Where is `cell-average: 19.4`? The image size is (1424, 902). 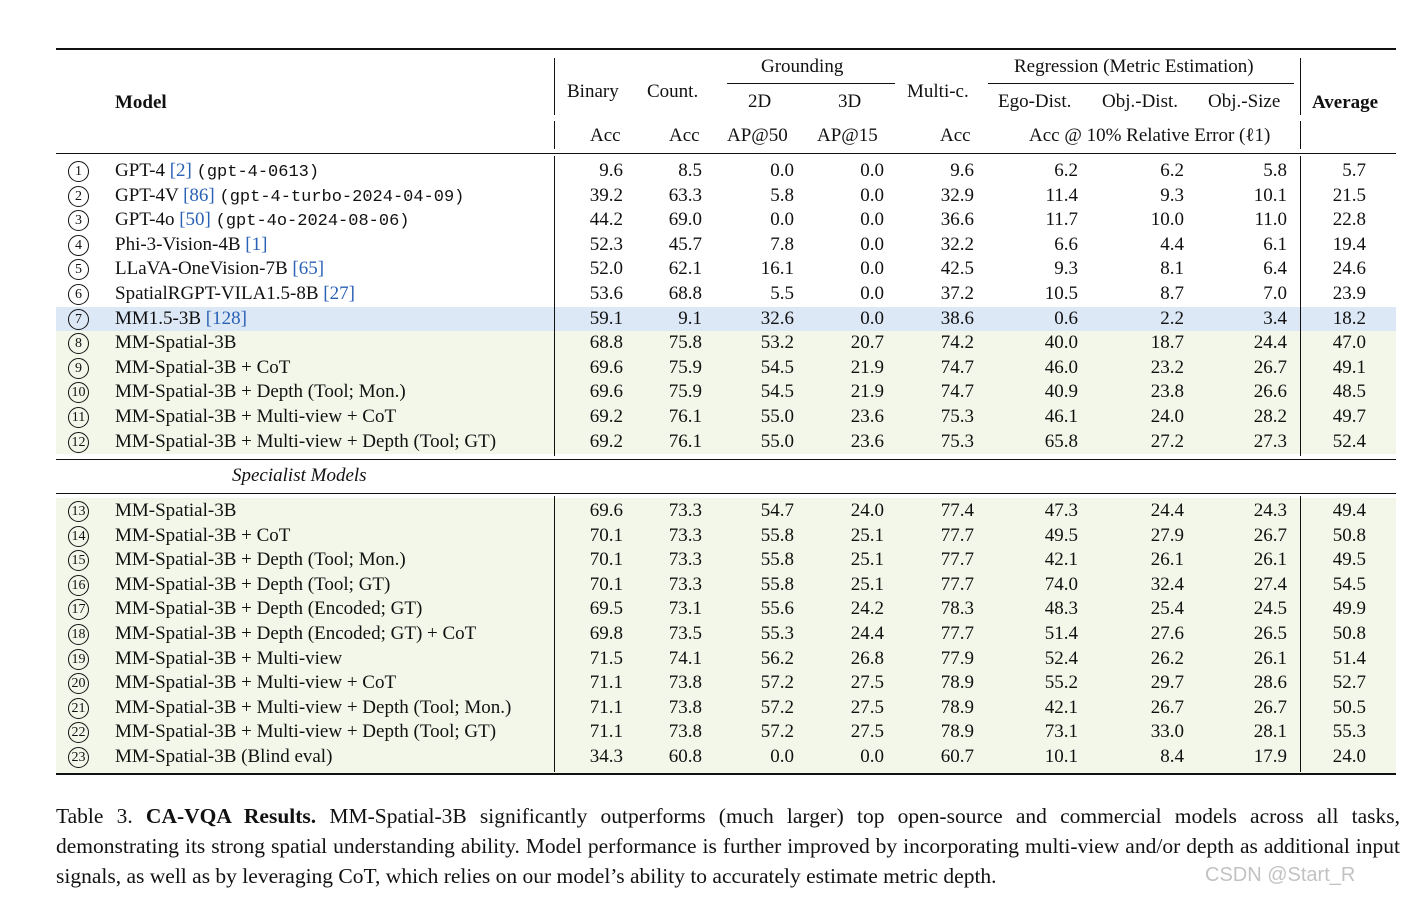 cell-average: 19.4 is located at coordinates (1349, 244).